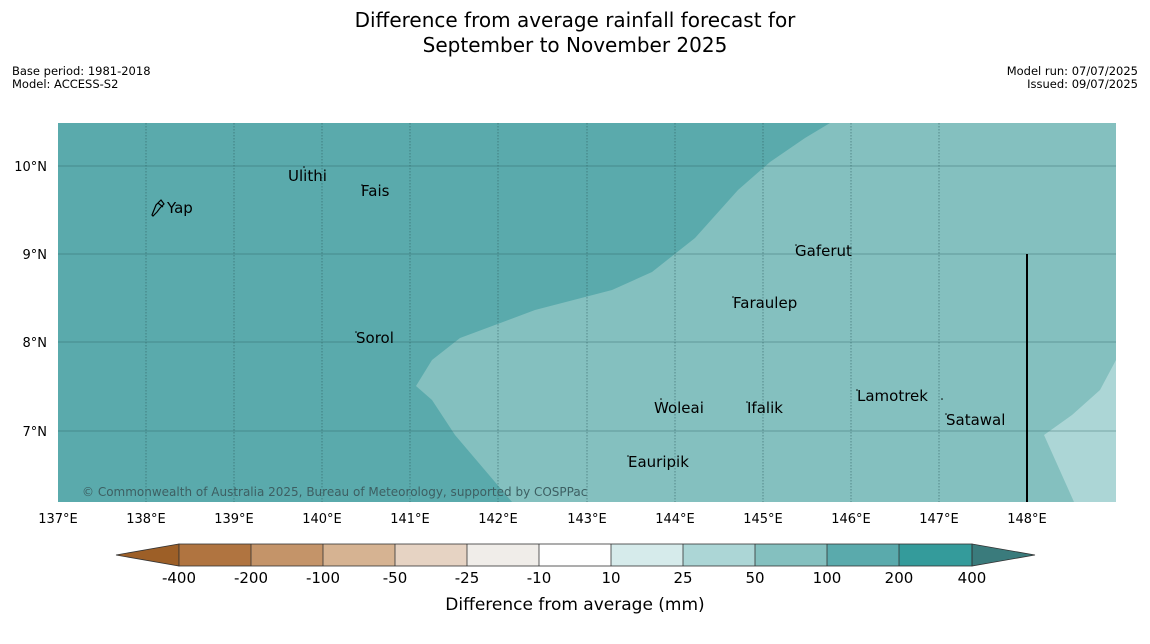 This screenshot has width=1150, height=644. I want to click on place-woleai: Woleai, so click(679, 408).